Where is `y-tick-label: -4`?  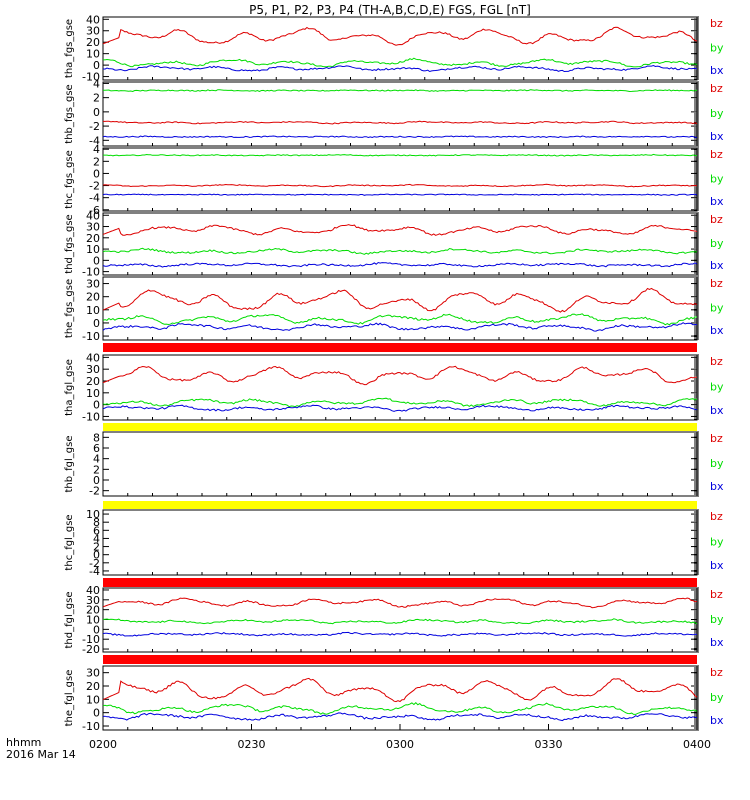 y-tick-label: -4 is located at coordinates (94, 140).